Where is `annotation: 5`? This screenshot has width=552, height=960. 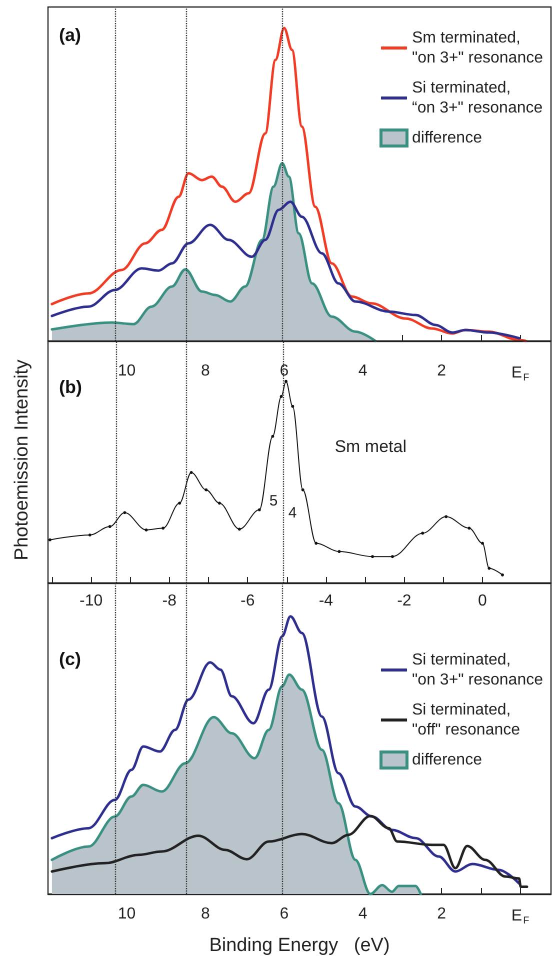
annotation: 5 is located at coordinates (273, 501).